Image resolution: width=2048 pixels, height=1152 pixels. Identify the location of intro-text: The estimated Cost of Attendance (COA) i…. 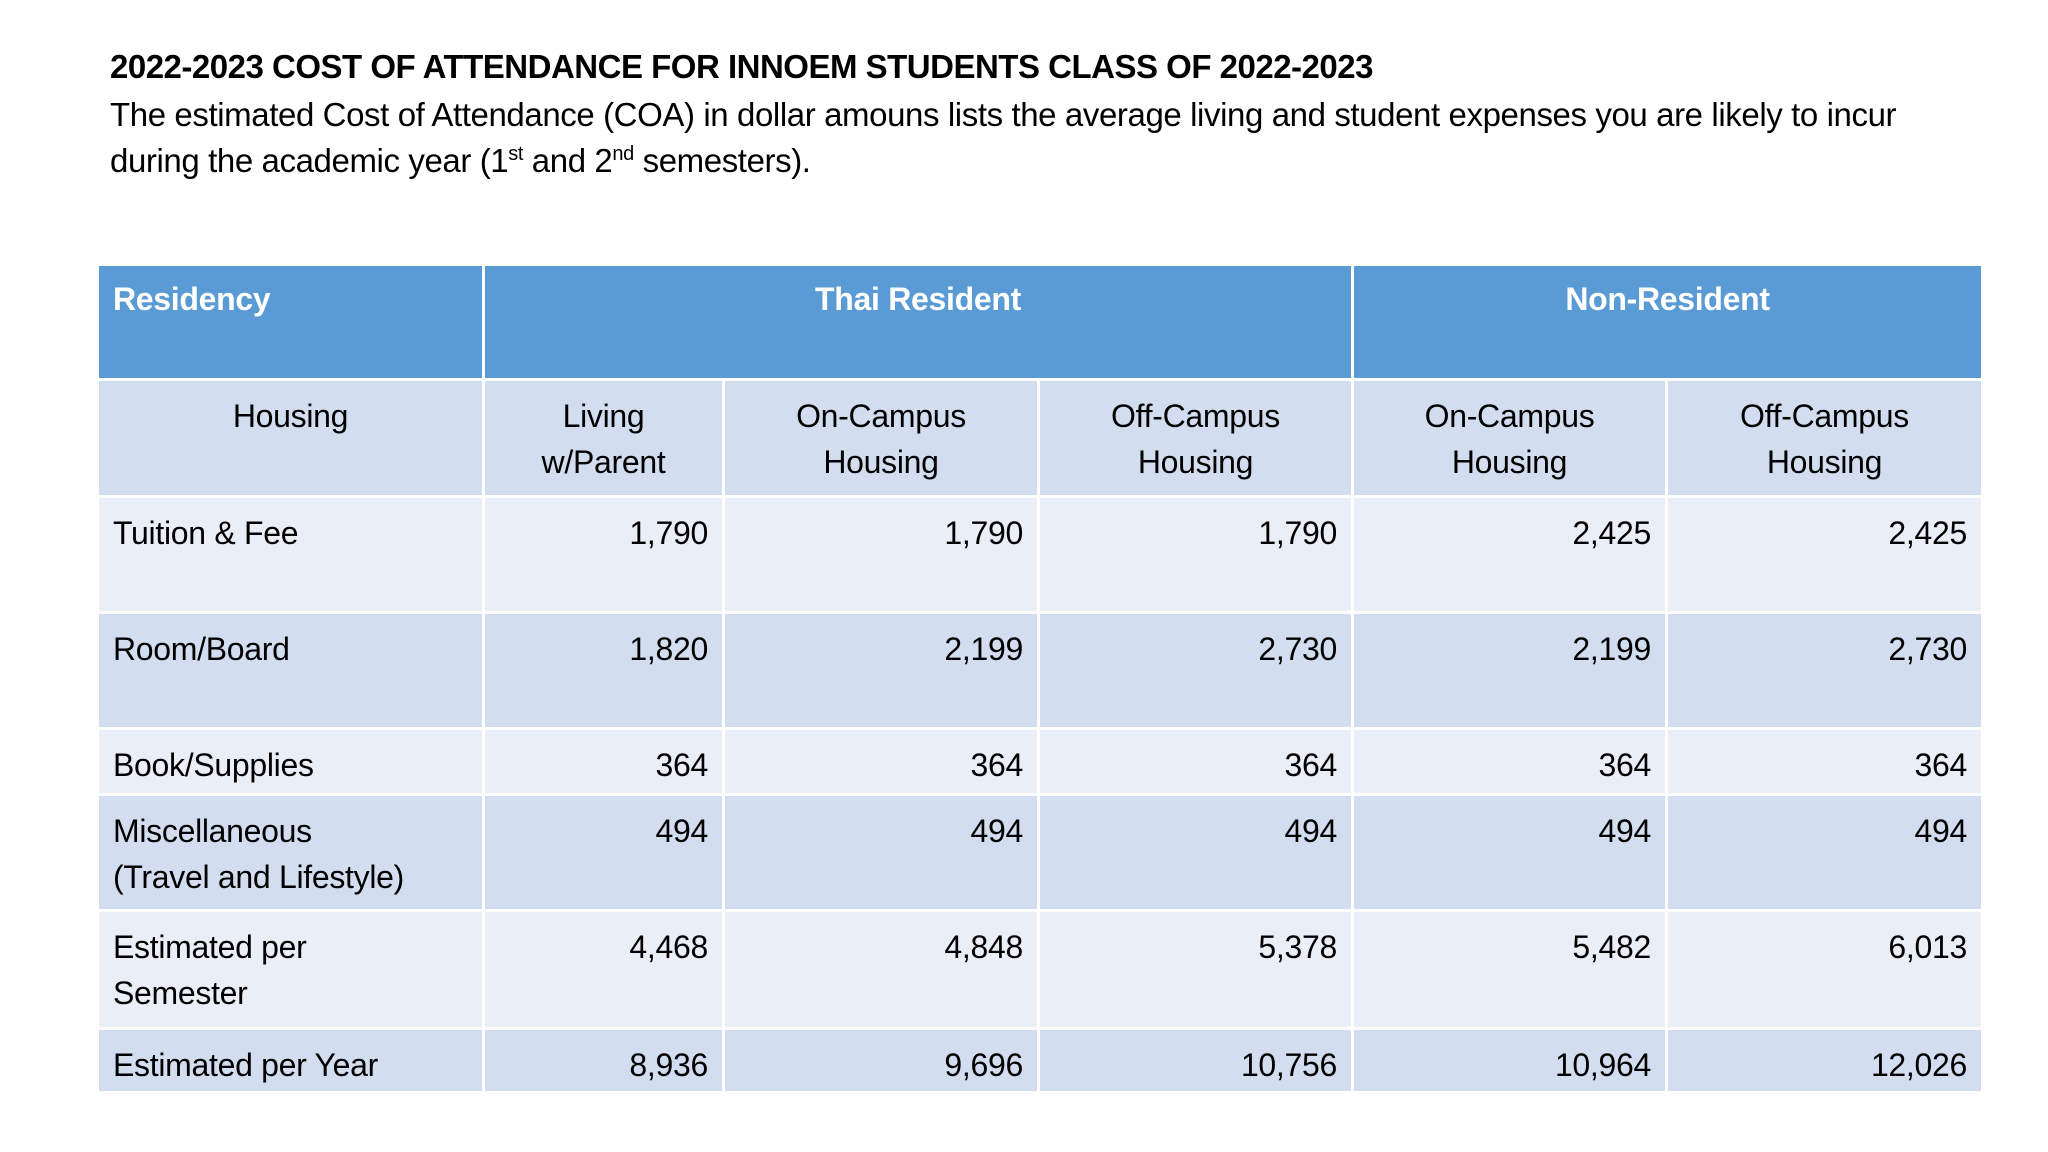
(1003, 137).